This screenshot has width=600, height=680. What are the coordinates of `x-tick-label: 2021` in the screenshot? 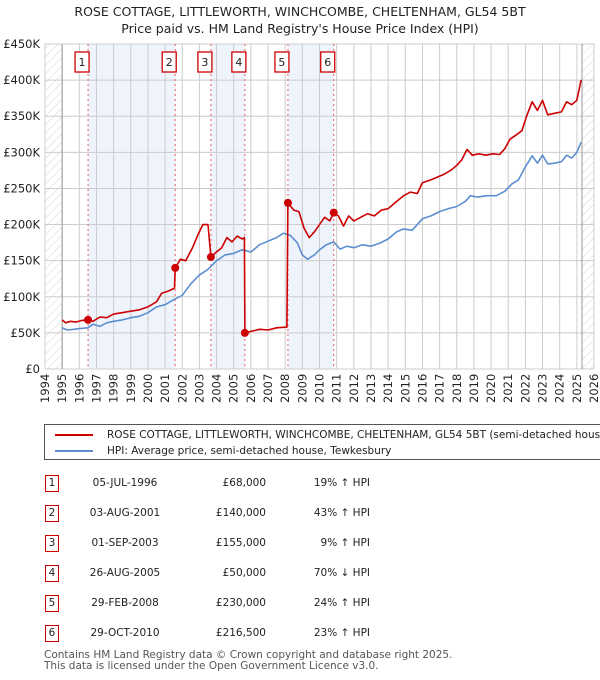 It's located at (508, 388).